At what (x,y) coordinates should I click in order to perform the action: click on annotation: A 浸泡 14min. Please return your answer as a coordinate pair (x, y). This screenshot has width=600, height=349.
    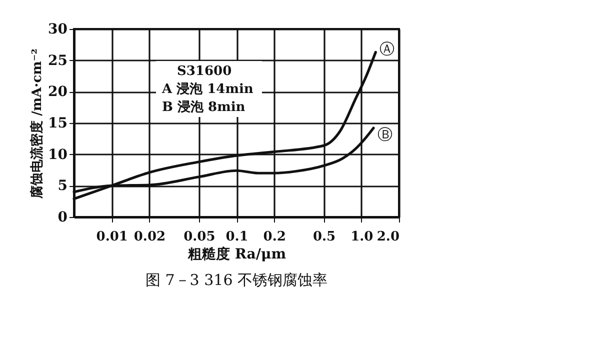
    Looking at the image, I should click on (207, 89).